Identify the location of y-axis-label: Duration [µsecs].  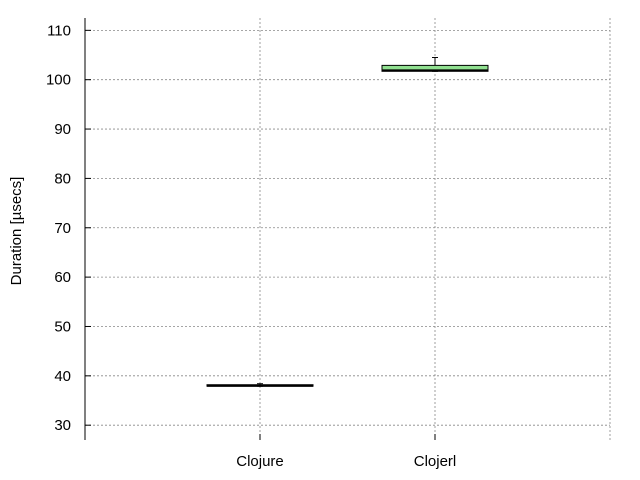
(16, 231).